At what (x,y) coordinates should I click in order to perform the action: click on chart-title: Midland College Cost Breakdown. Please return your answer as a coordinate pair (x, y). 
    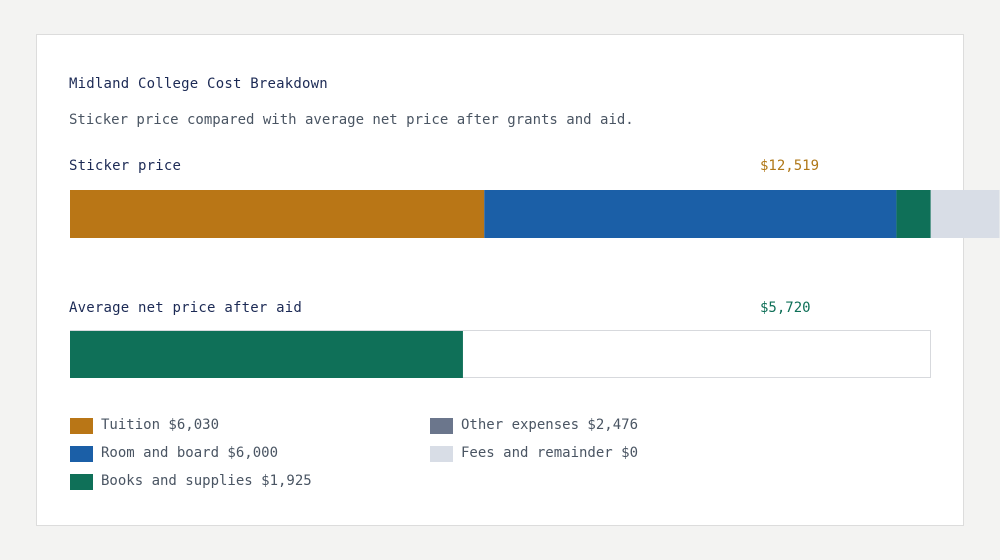
    Looking at the image, I should click on (198, 84).